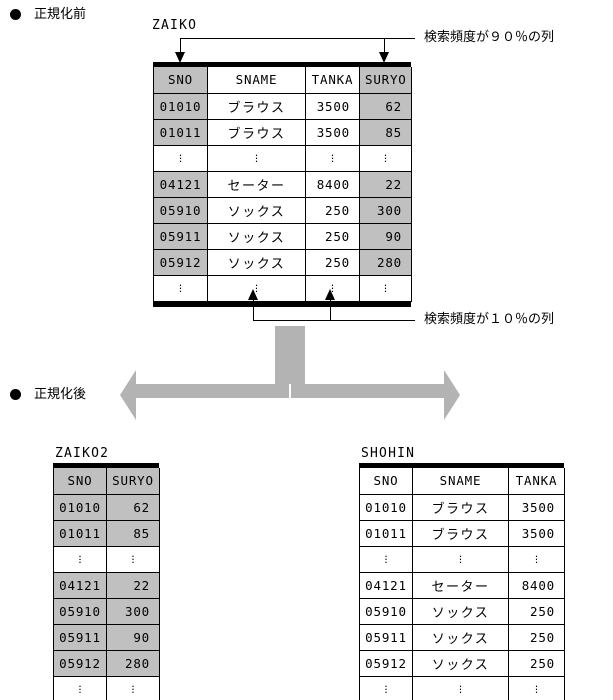 This screenshot has width=613, height=700. Describe the element at coordinates (385, 184) in the screenshot. I see `cell-suryo: 22` at that location.